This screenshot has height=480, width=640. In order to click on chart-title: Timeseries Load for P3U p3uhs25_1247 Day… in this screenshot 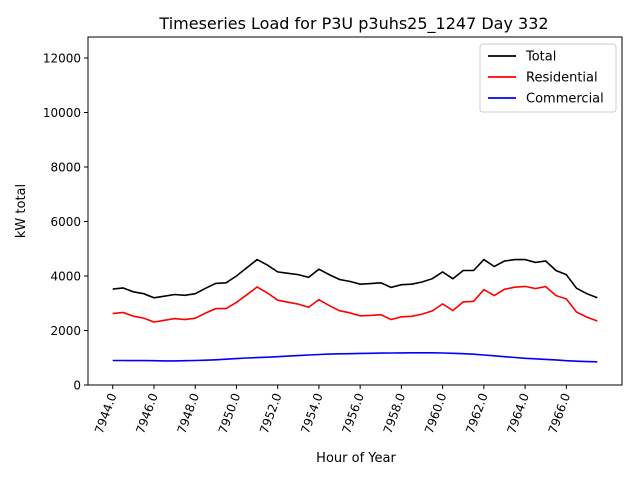, I will do `click(353, 24)`.